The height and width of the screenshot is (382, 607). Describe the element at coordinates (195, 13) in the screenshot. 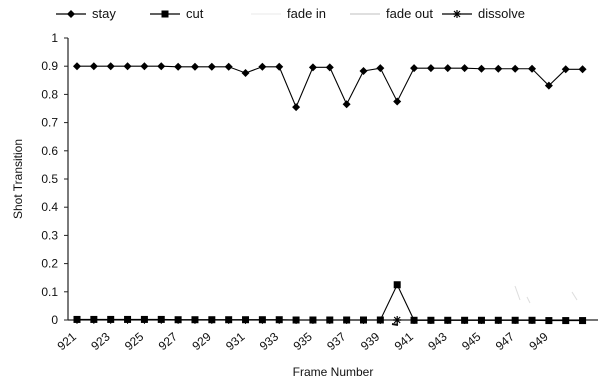

I see `legend-label: cut` at that location.